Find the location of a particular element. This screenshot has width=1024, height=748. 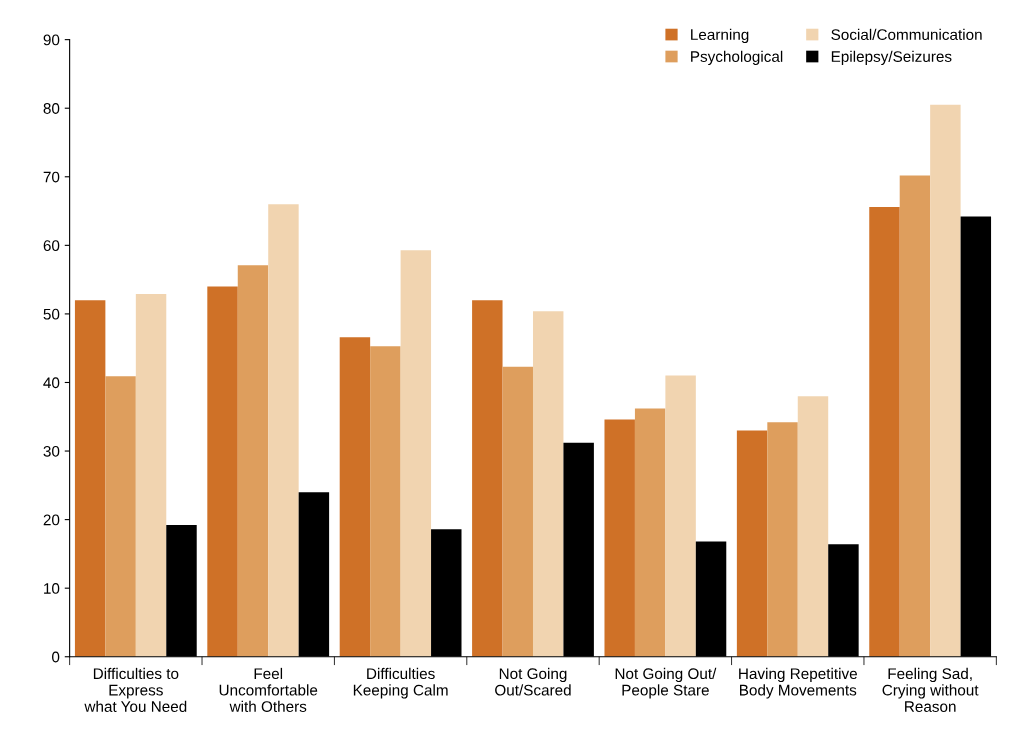

x-tick-label: Feel Uncomfortable with Others is located at coordinates (268, 689).